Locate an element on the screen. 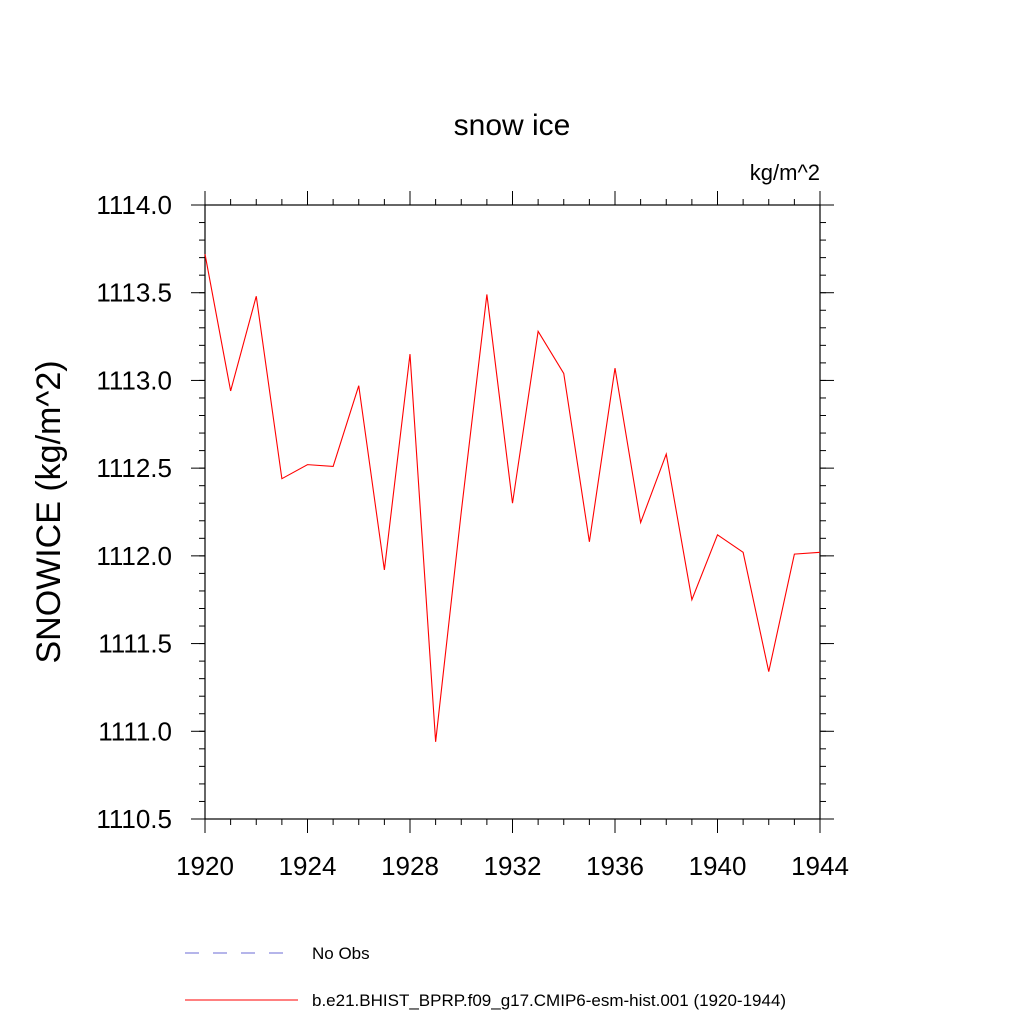  y-tick-label: 1111.0 is located at coordinates (135, 731).